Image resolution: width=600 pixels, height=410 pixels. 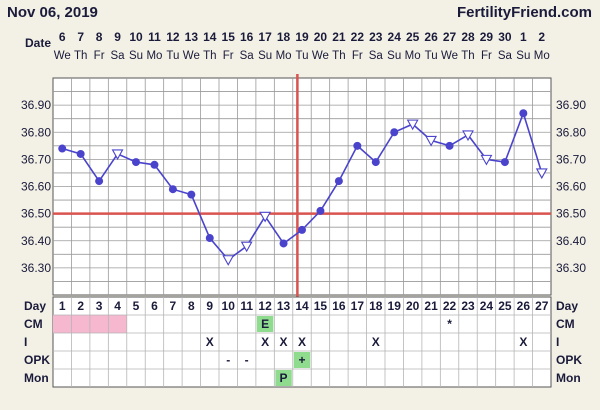 I want to click on date-tick-label: 23, so click(x=376, y=37).